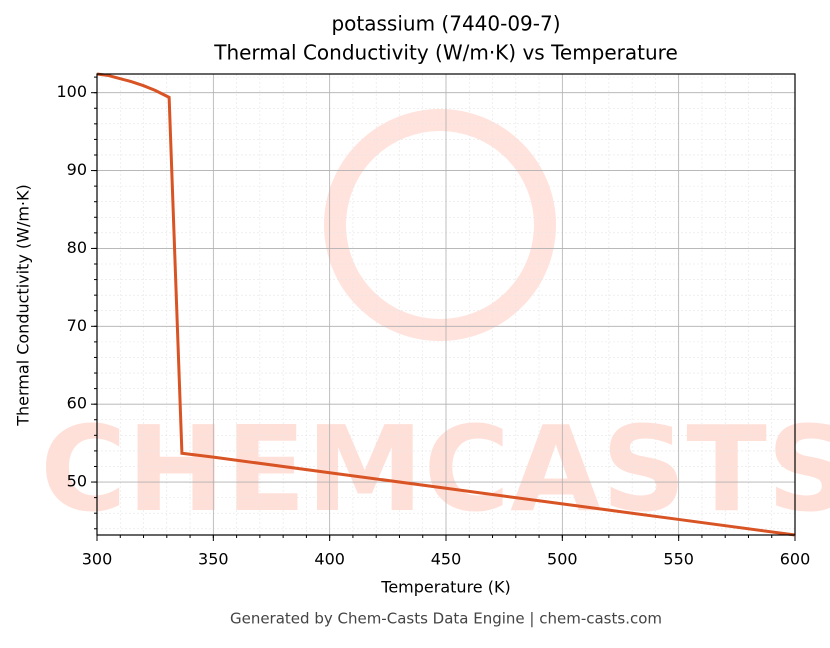 This screenshot has width=830, height=648. Describe the element at coordinates (562, 559) in the screenshot. I see `x-tick-label: 500` at that location.